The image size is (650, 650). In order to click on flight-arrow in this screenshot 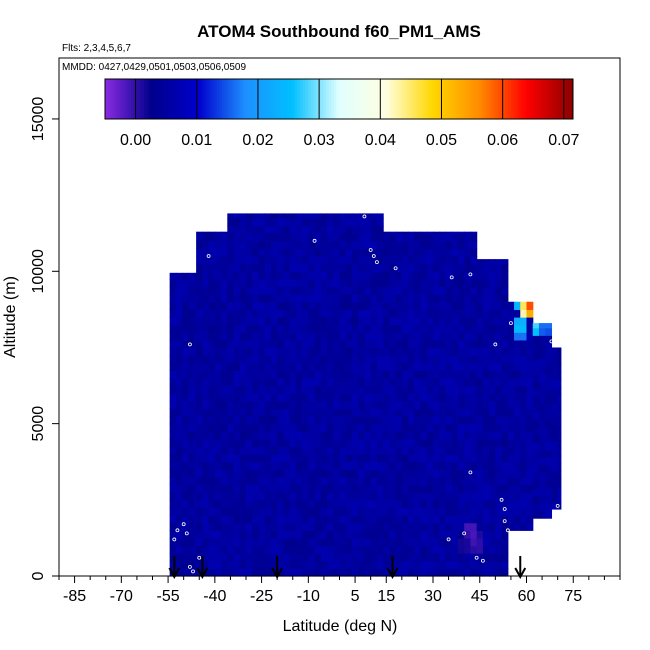, I will do `click(202, 568)`.